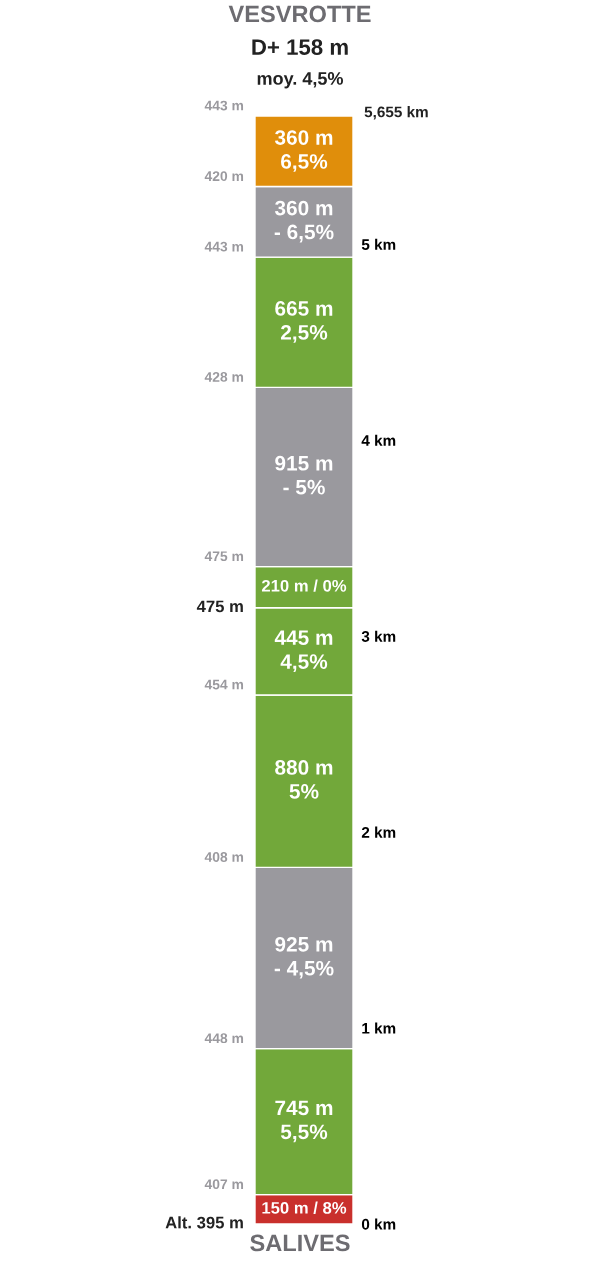 The height and width of the screenshot is (1280, 600). Describe the element at coordinates (224, 857) in the screenshot. I see `text: 408 m` at that location.